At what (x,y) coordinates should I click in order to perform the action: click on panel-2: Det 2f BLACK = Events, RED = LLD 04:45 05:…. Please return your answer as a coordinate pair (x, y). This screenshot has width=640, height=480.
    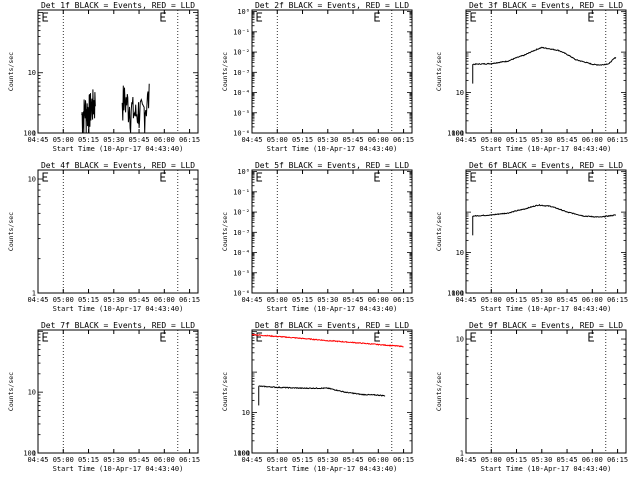
    Looking at the image, I should click on (317, 77).